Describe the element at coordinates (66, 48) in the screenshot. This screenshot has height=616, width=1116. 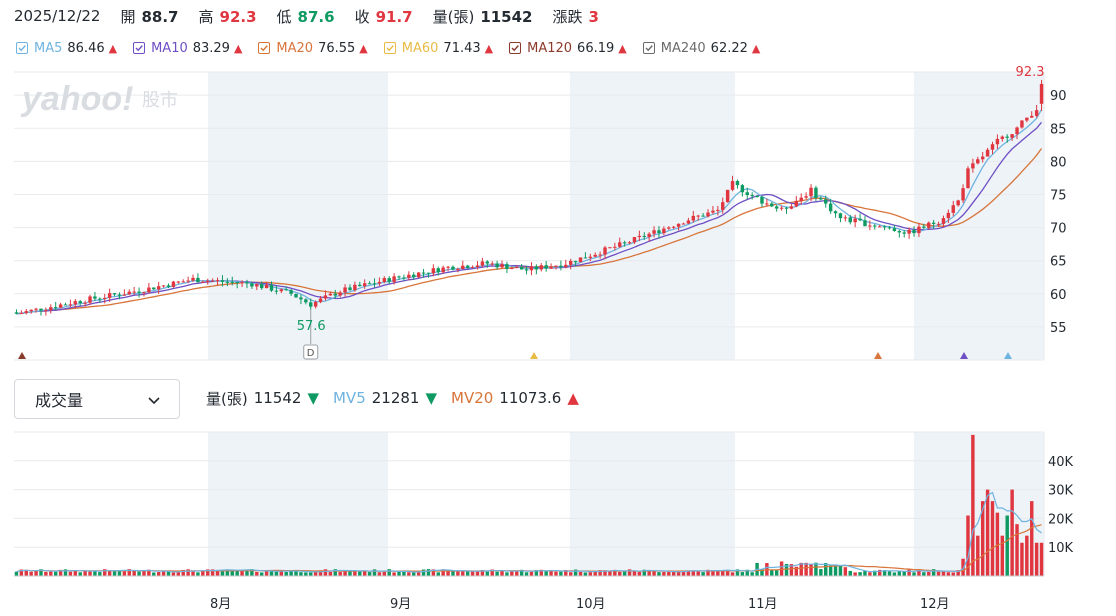
I see `ma-legend-item: MA5 86.46 ▲` at that location.